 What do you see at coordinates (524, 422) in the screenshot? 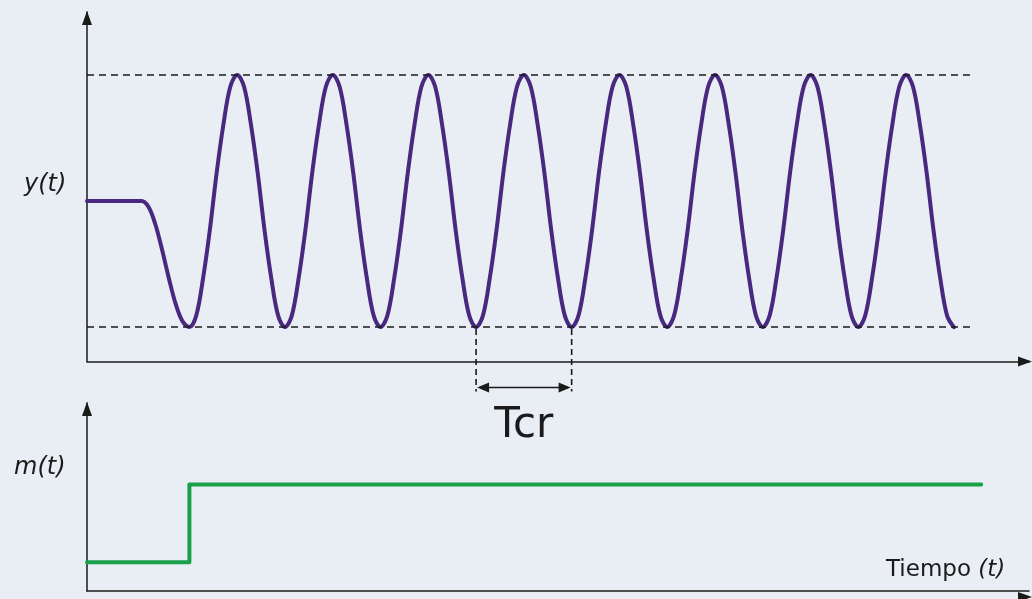
I see `text: Tcr` at bounding box center [524, 422].